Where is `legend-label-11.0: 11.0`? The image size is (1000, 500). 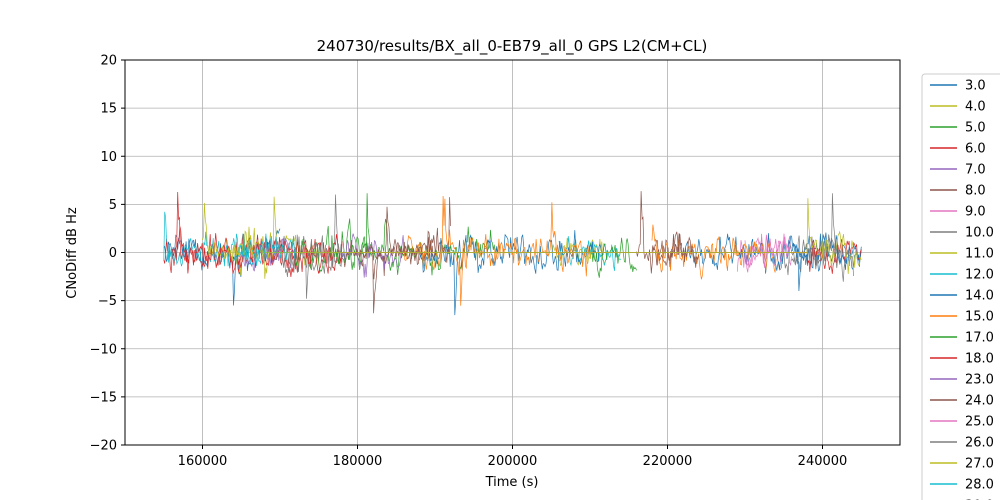 legend-label-11.0: 11.0 is located at coordinates (979, 254).